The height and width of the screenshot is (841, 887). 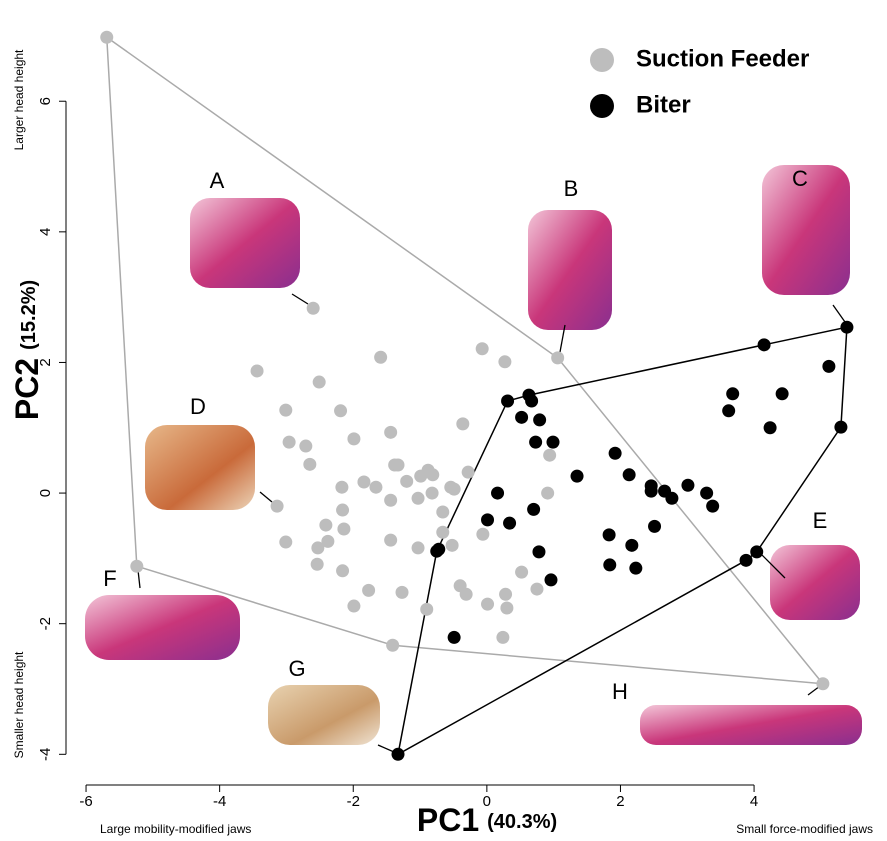 I want to click on corner-label: Small force-modified jaws, so click(x=804, y=829).